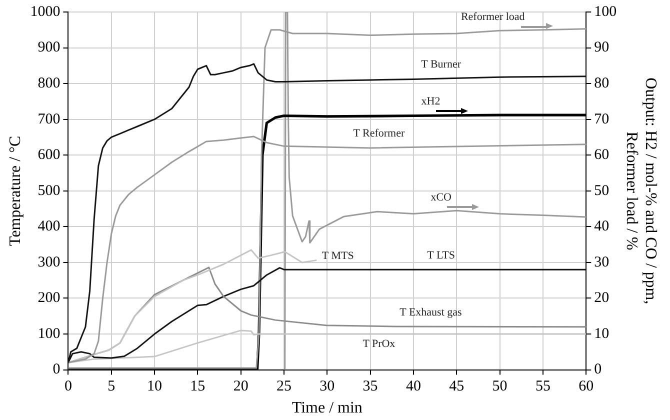  What do you see at coordinates (49, 262) in the screenshot?
I see `y-tick-label: 300` at bounding box center [49, 262].